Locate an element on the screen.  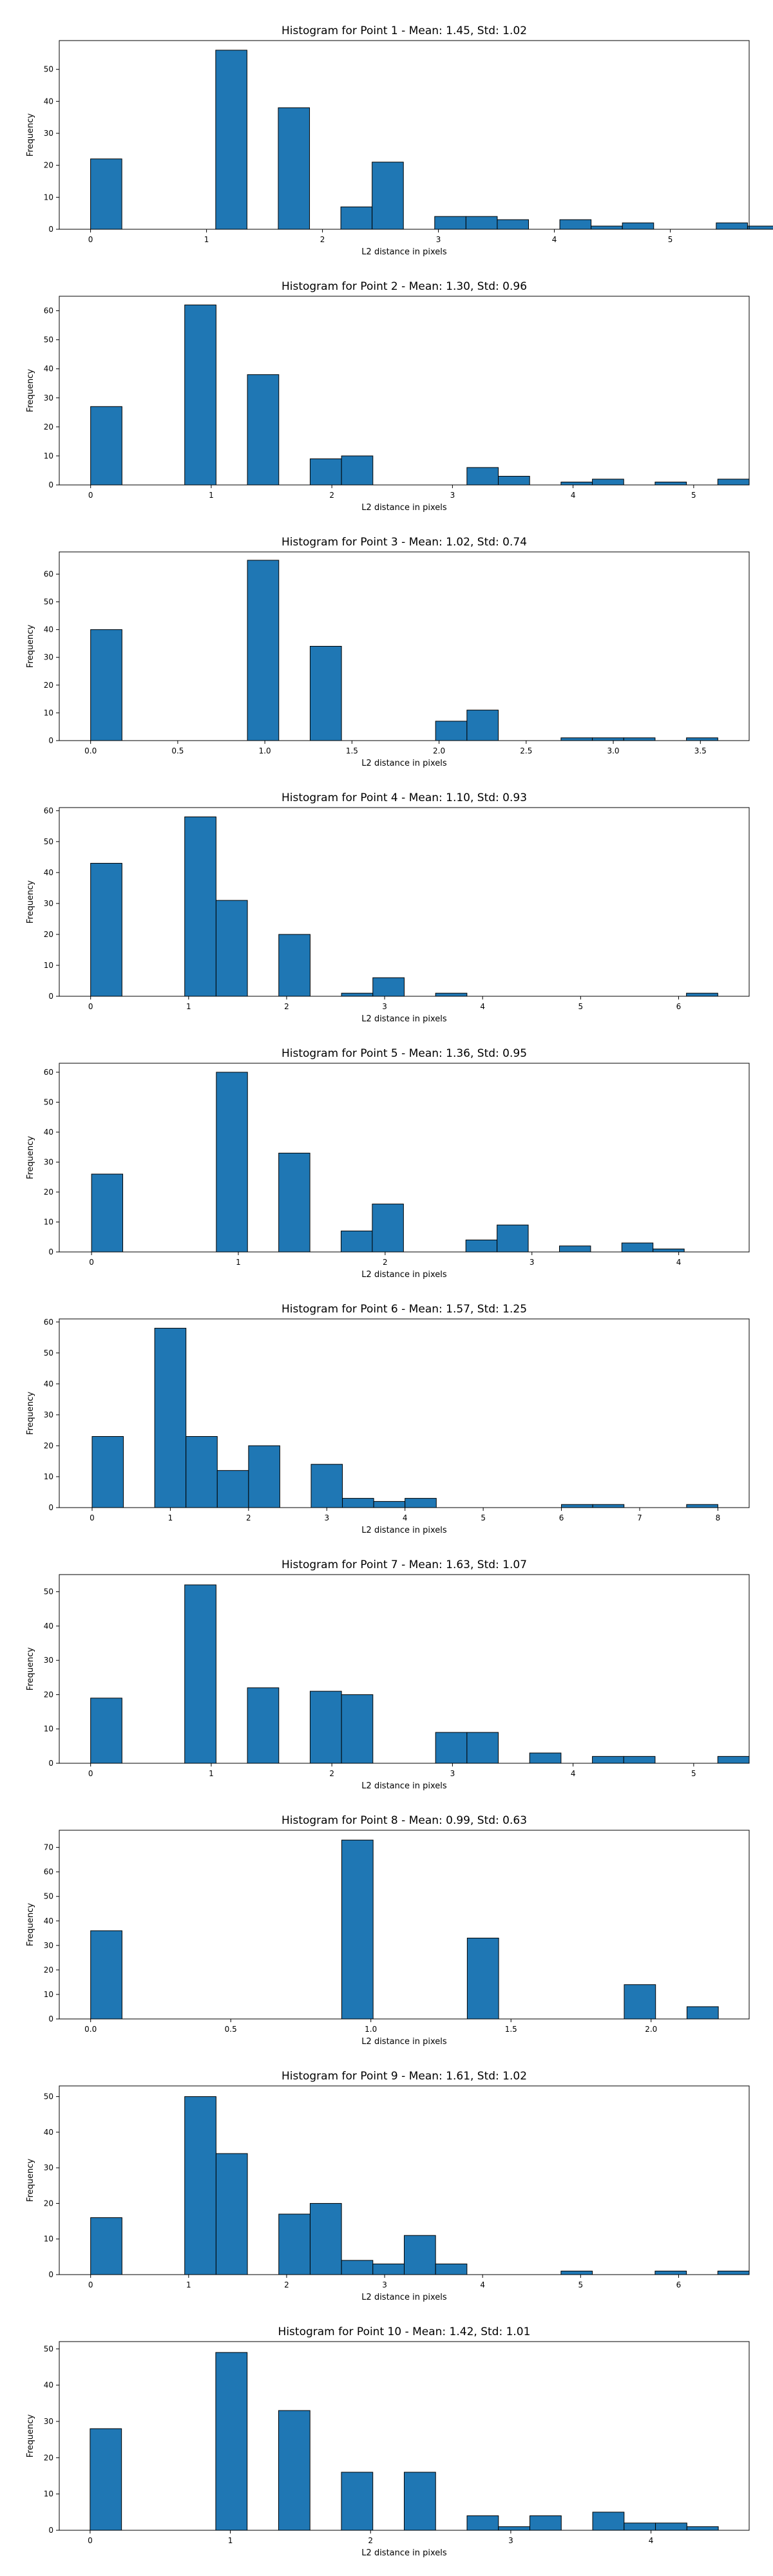
x-tick-label: 6 is located at coordinates (679, 1007).